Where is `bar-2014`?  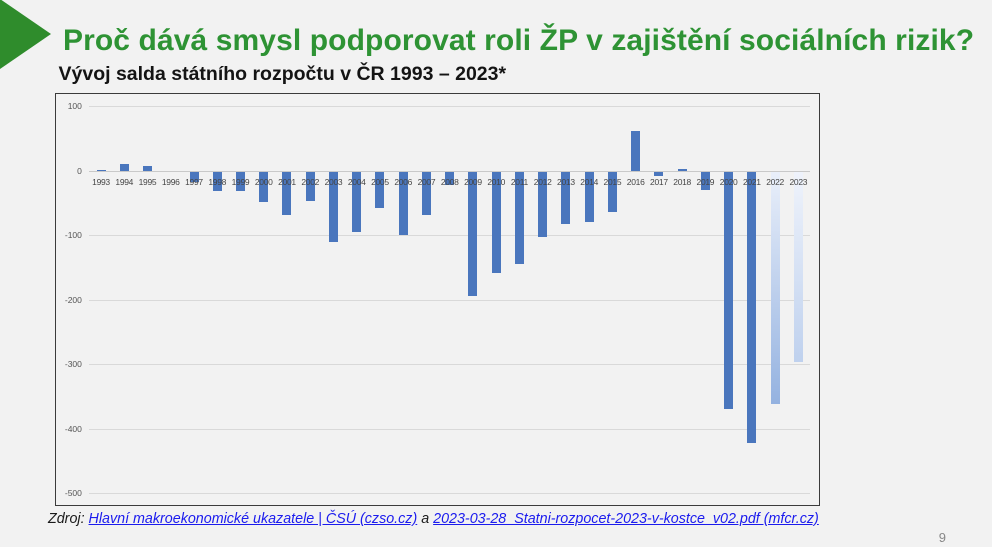
bar-2014 is located at coordinates (589, 196).